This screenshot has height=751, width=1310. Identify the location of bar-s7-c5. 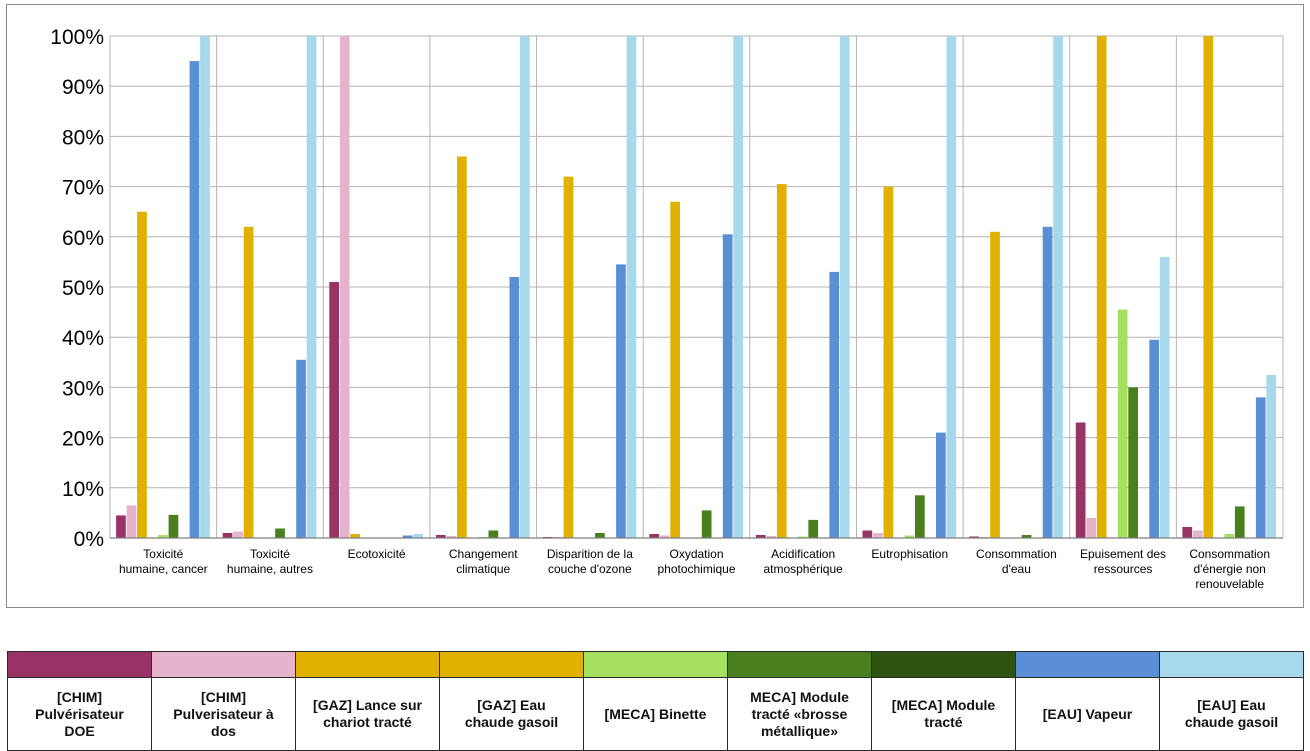
(727, 386).